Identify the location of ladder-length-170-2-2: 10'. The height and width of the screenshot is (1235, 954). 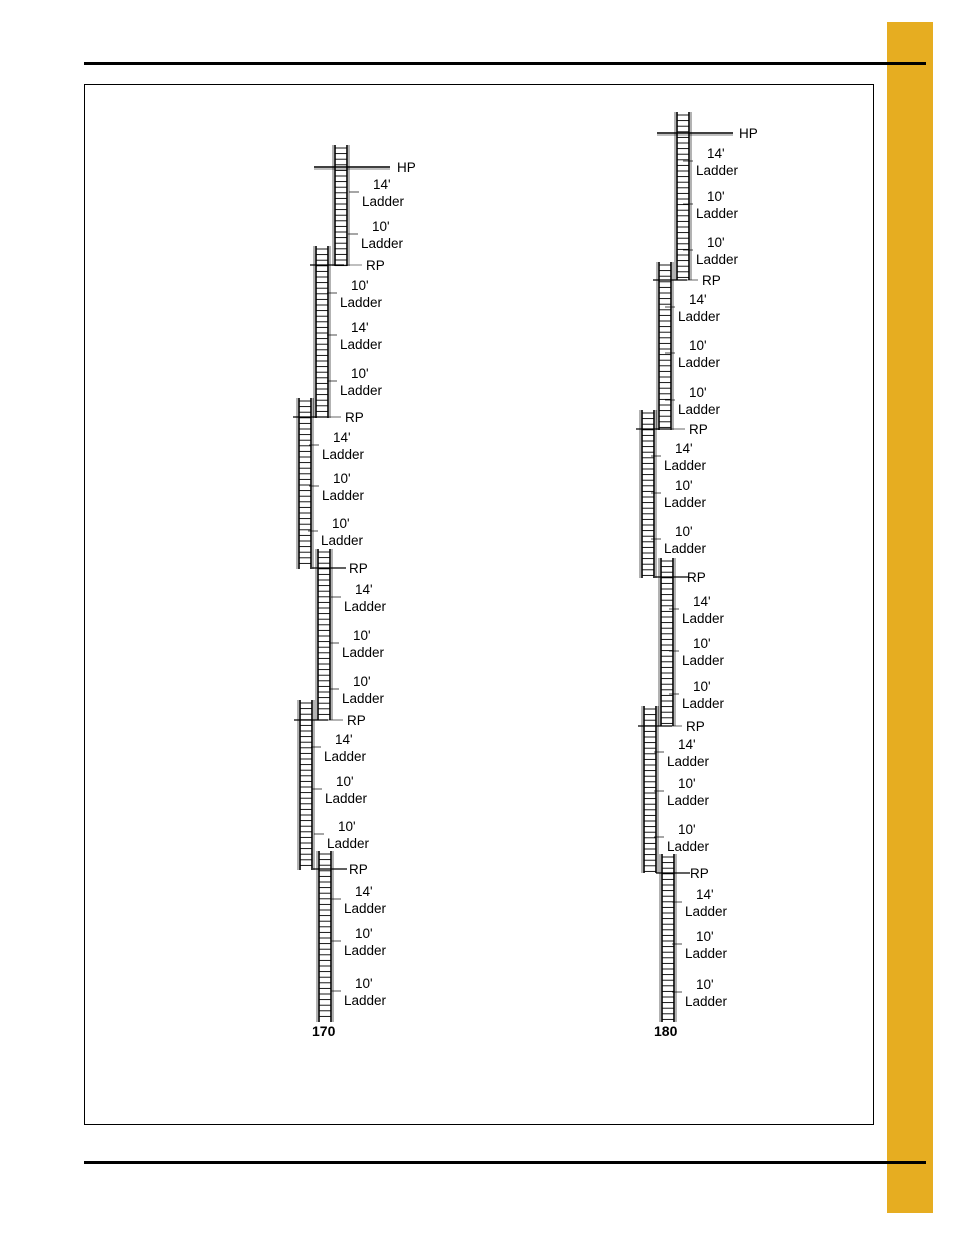
(342, 478).